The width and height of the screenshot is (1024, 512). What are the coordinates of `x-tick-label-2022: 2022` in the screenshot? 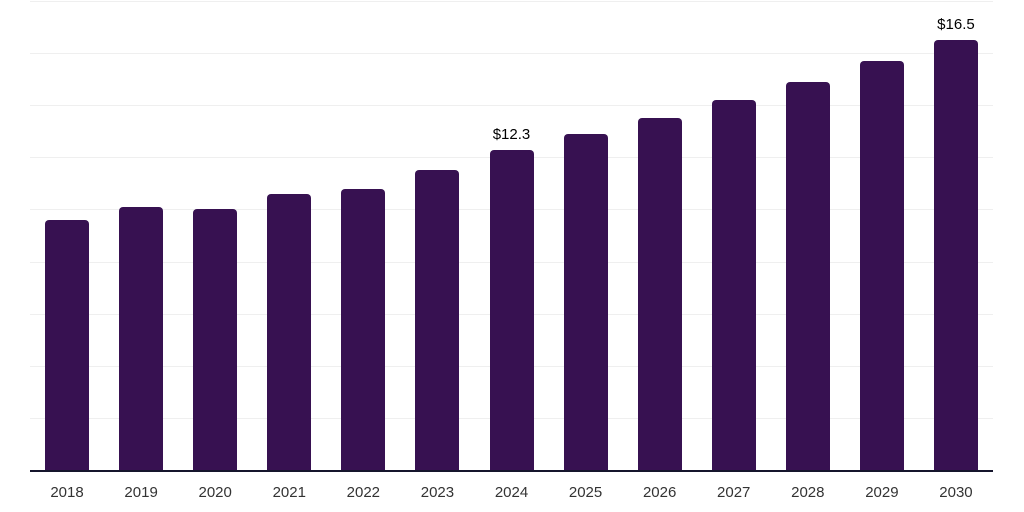 It's located at (363, 492).